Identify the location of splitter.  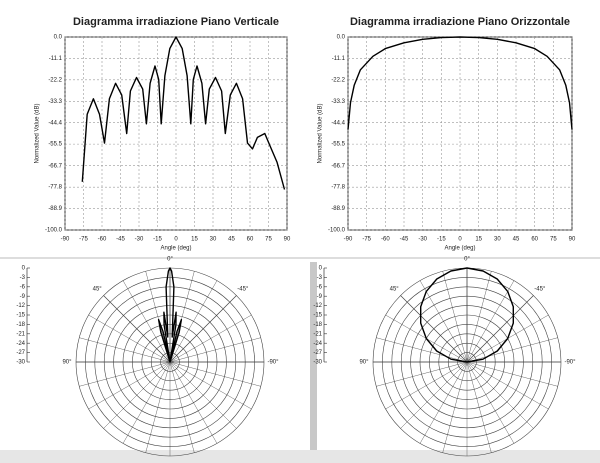
(313, 362).